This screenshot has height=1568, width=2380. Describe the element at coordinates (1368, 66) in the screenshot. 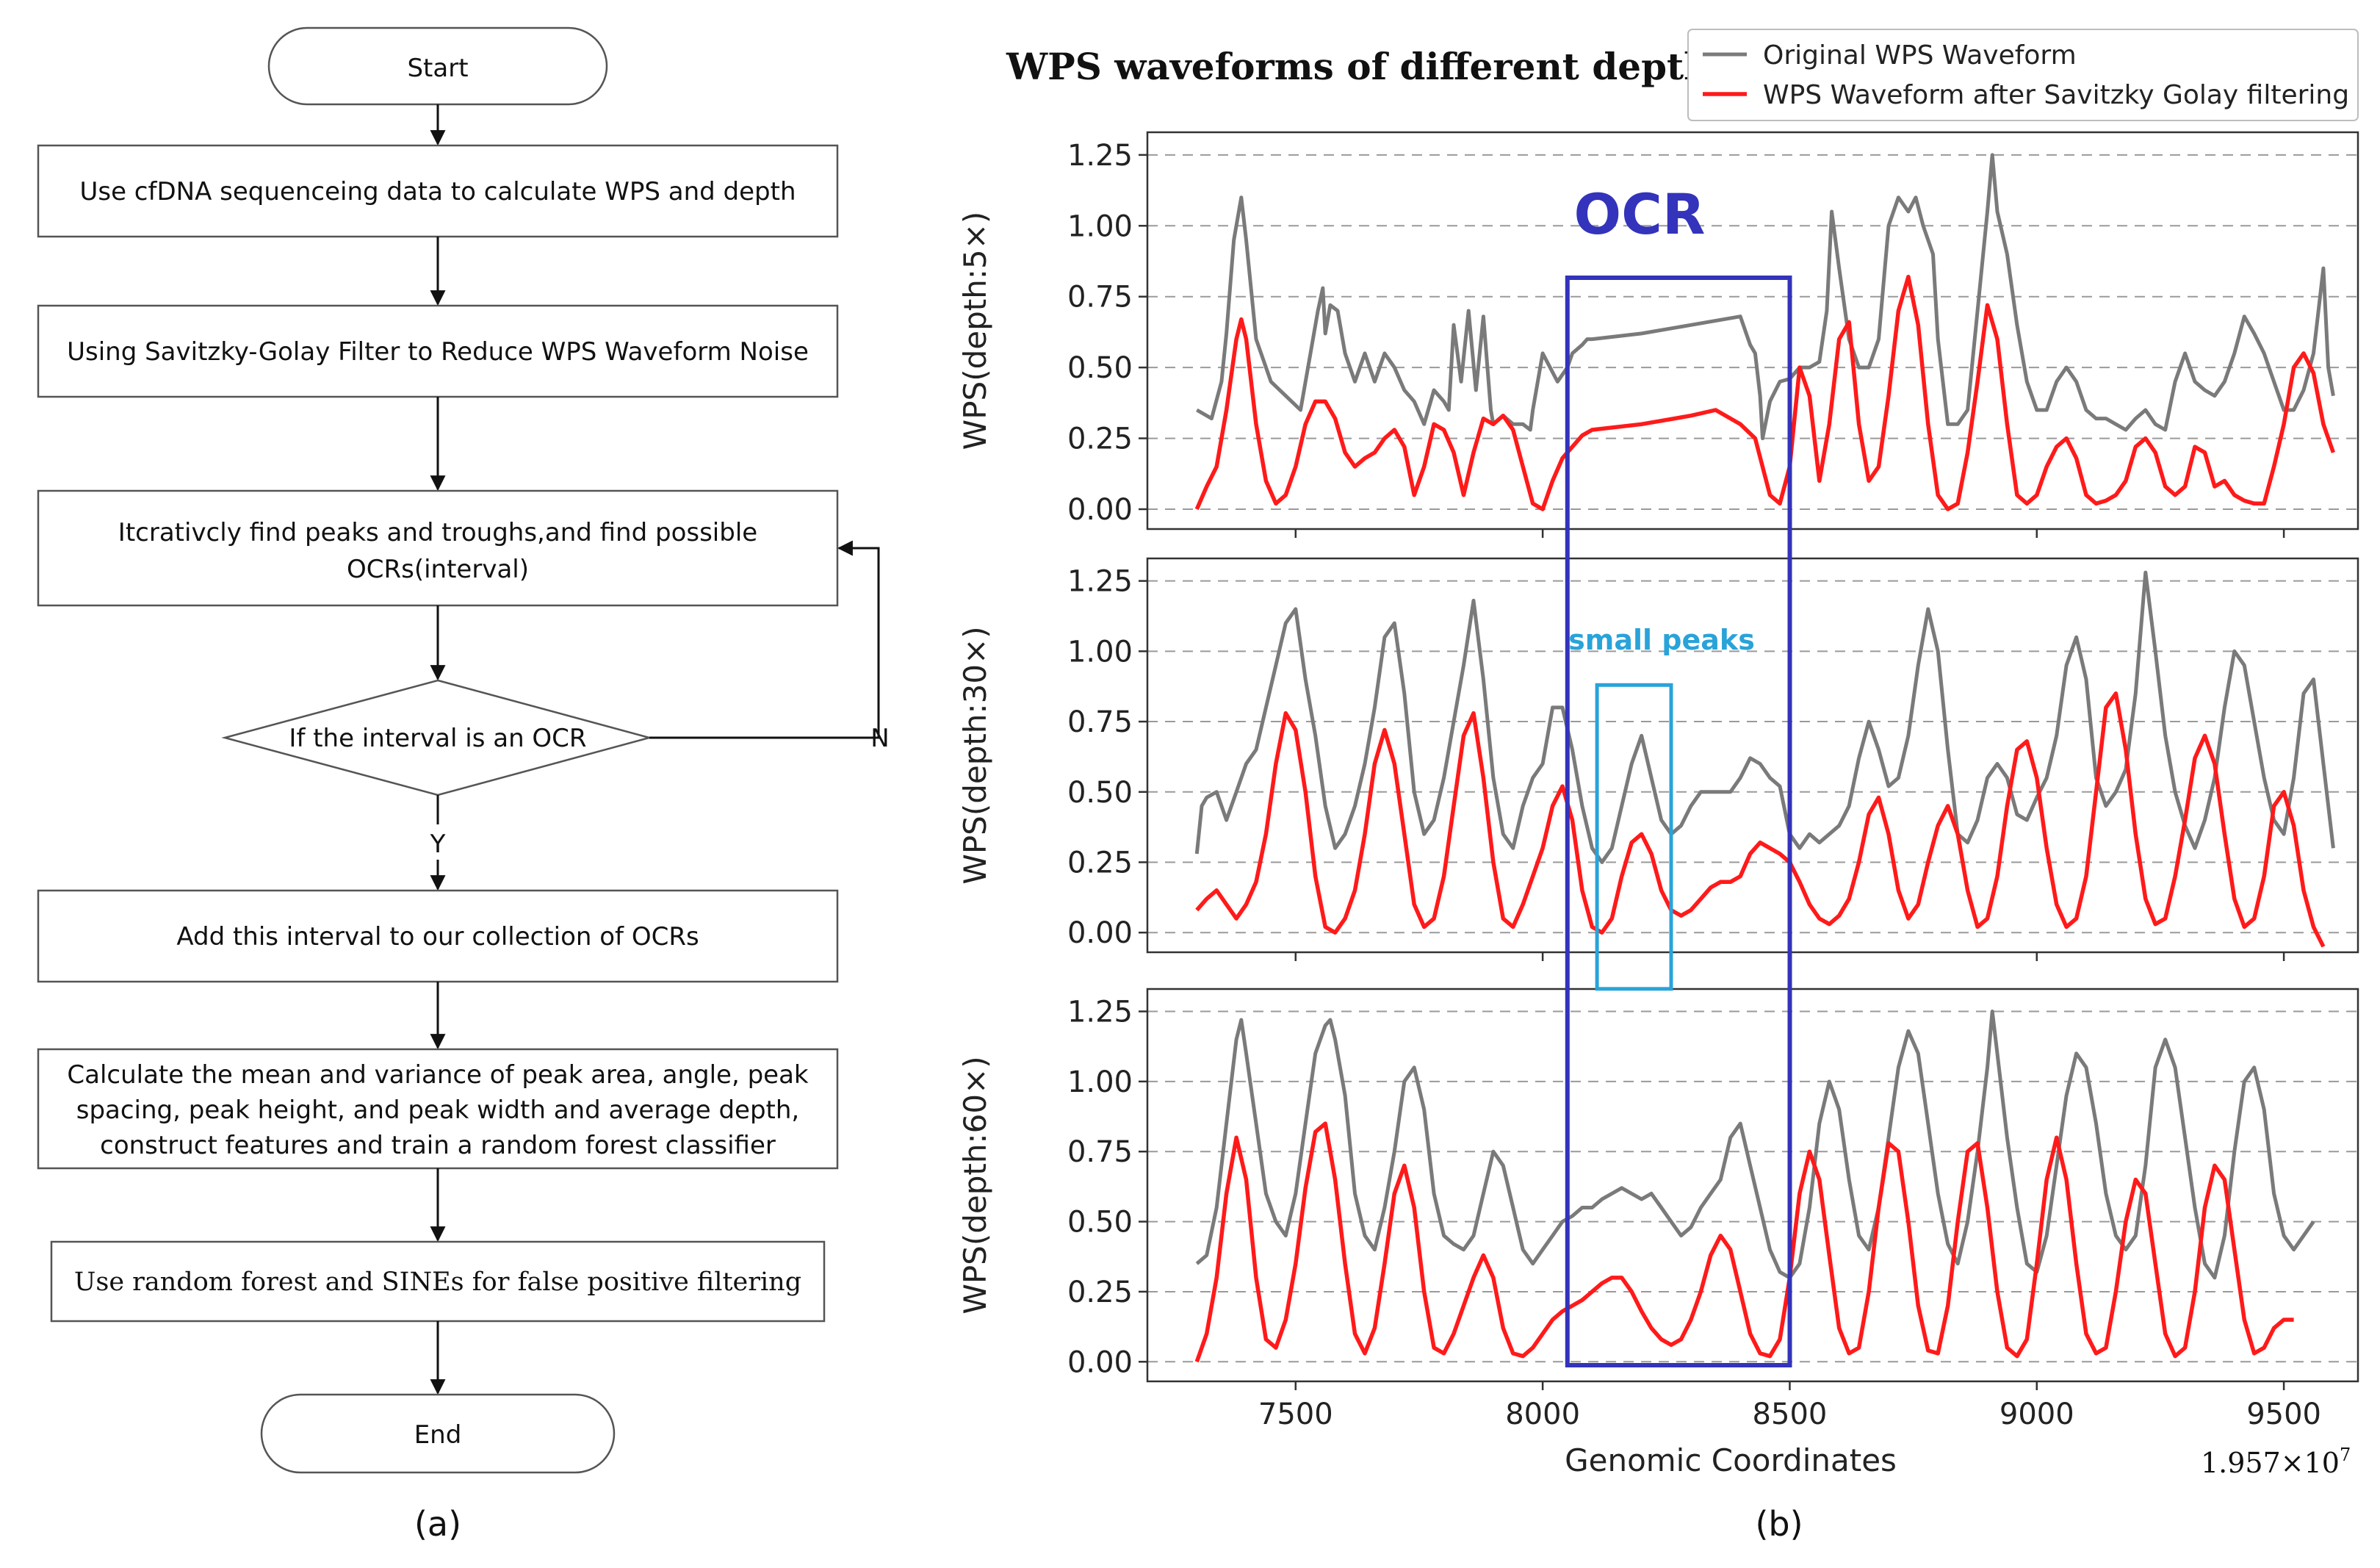

I see `chart-title: WPS waveforms of different depths` at that location.